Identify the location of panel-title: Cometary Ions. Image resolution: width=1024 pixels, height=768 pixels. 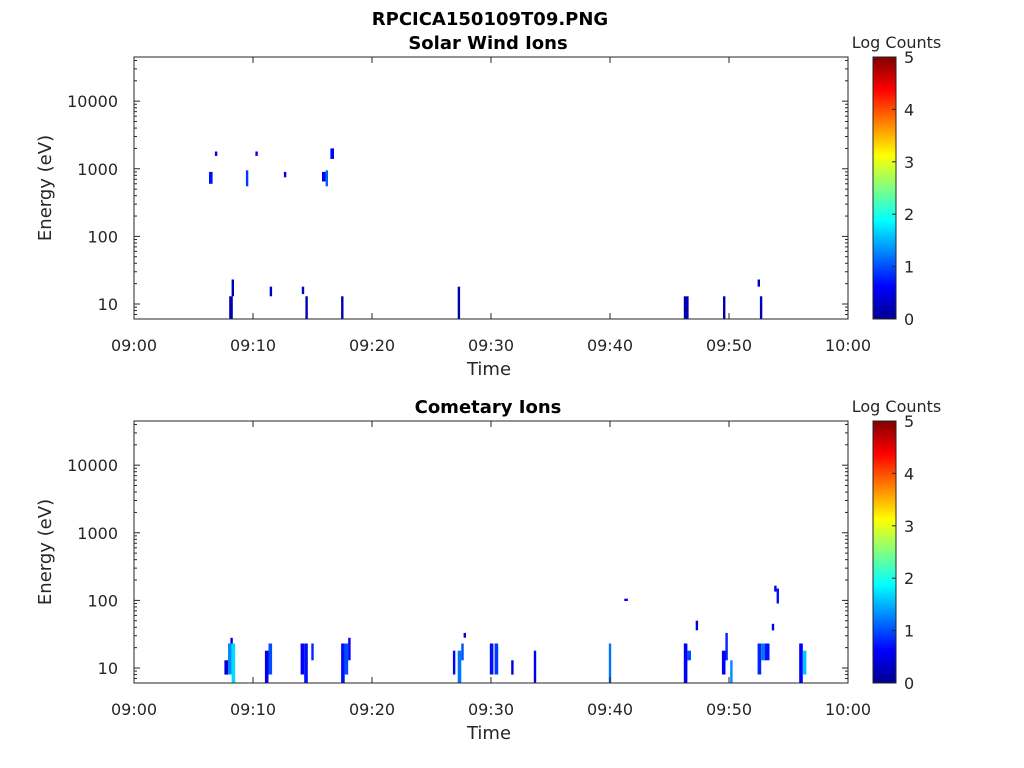
(488, 407).